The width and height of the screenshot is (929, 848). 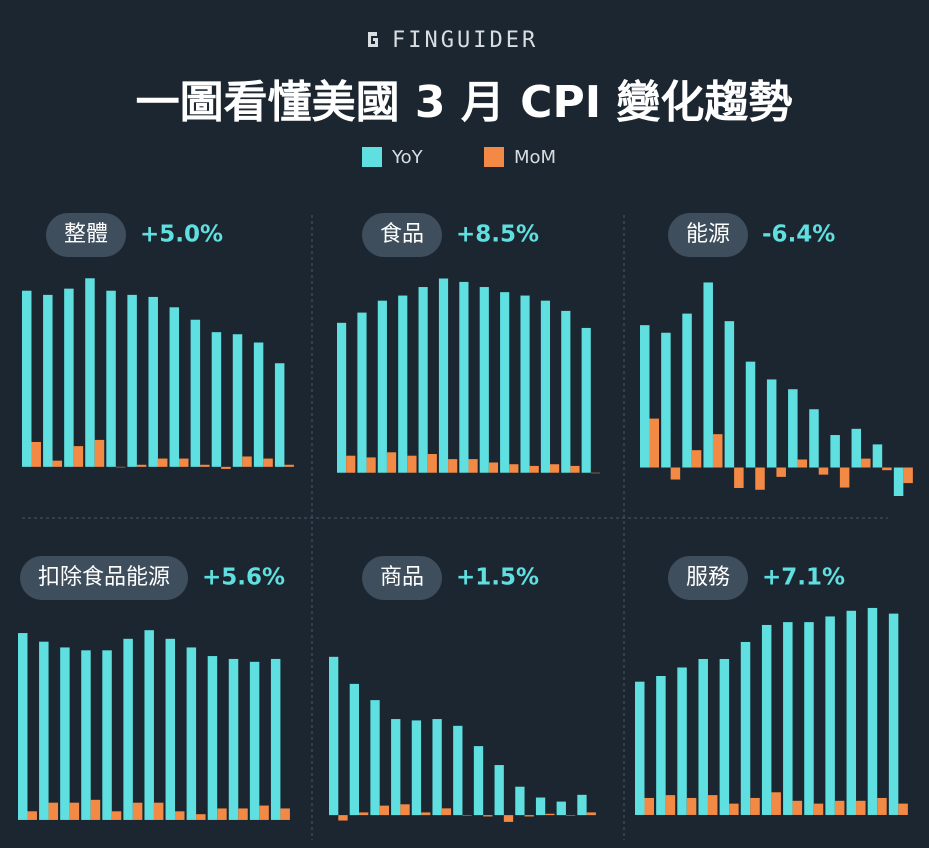 I want to click on panel-title: 服務, so click(x=708, y=577).